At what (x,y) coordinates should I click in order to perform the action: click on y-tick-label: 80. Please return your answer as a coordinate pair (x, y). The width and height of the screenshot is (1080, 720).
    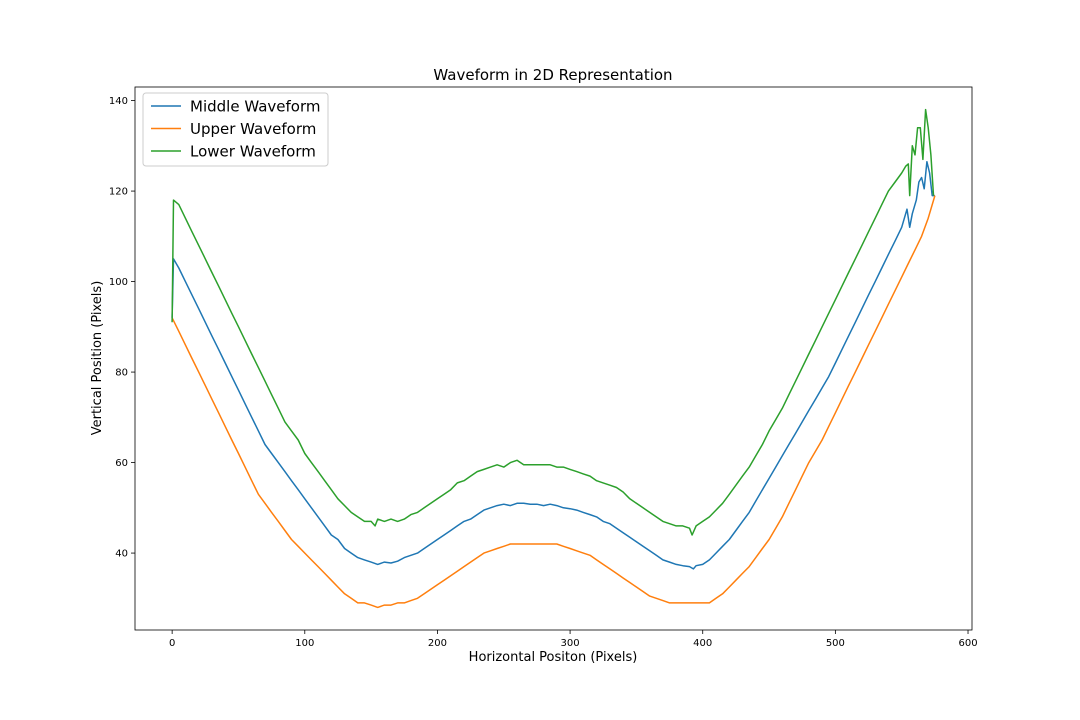
    Looking at the image, I should click on (121, 373).